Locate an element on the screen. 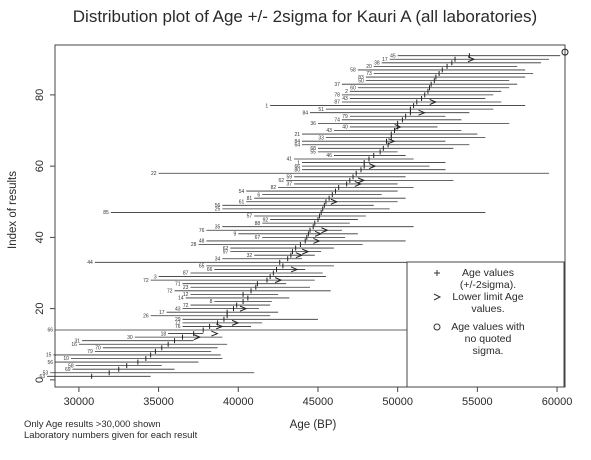 This screenshot has width=591, height=460. legend-entry-line: no quoted is located at coordinates (488, 339).